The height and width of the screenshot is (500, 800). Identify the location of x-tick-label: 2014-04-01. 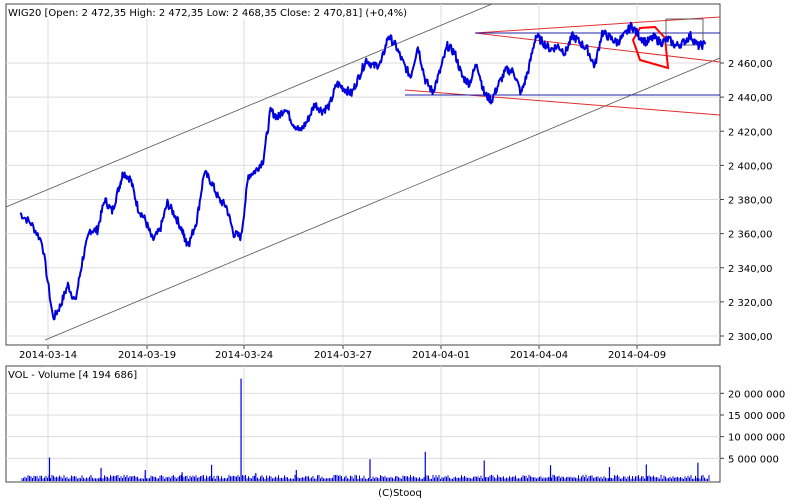
(441, 355).